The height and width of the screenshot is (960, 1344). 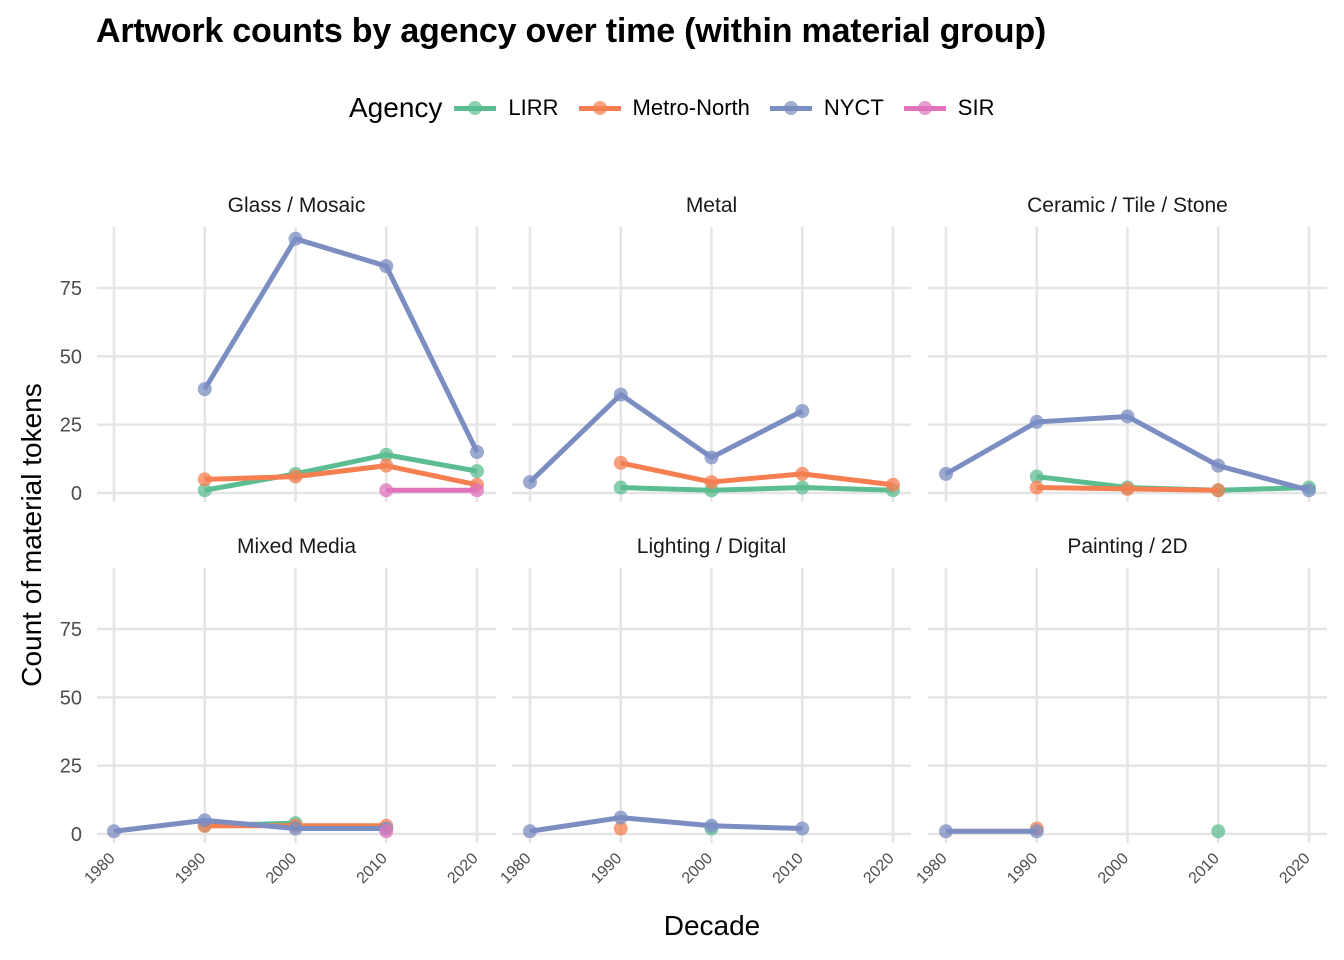 I want to click on facet-panel: Glass / Mosaic 0 25 50 75, so click(x=278, y=349).